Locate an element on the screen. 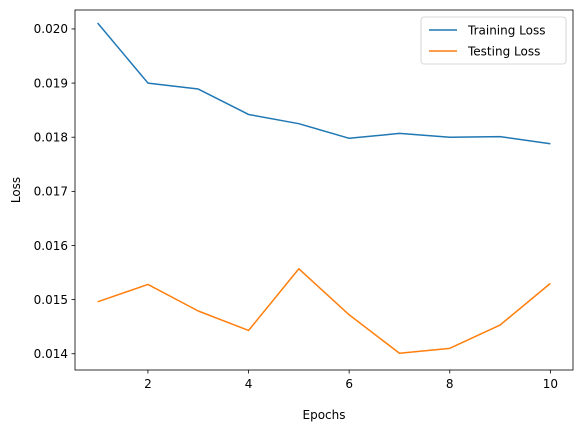 The height and width of the screenshot is (432, 585). y-tick-label: 0.020 is located at coordinates (51, 29).